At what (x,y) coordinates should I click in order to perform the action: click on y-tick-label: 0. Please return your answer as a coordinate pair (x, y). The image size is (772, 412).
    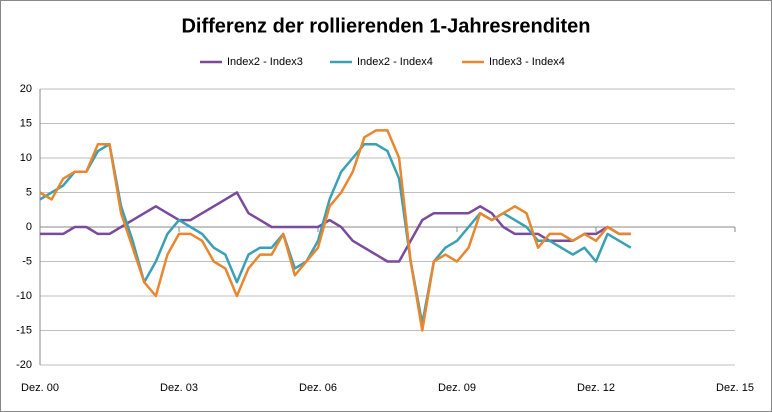
    Looking at the image, I should click on (29, 227).